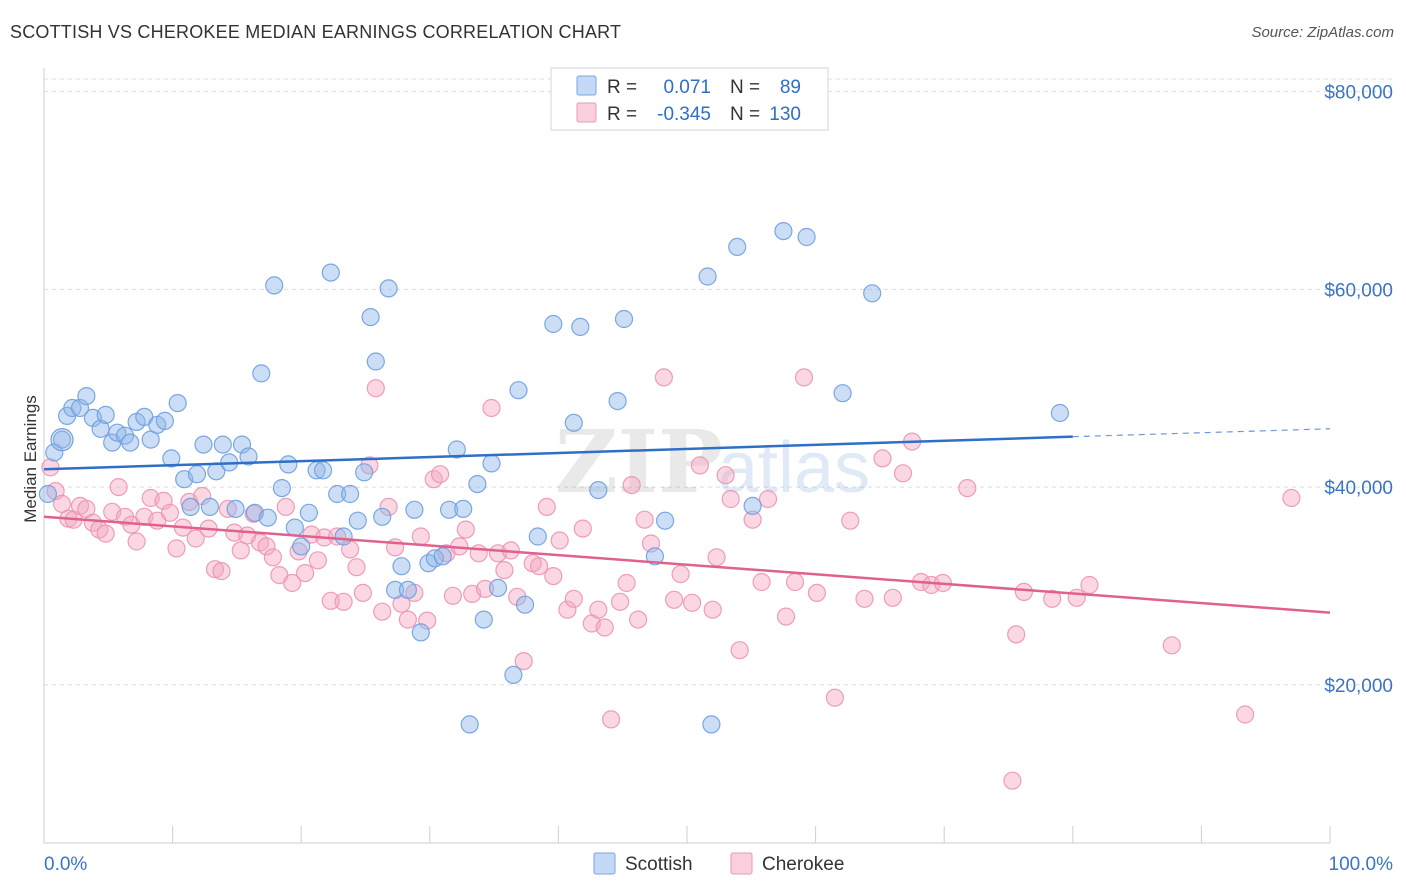 The height and width of the screenshot is (892, 1406). Describe the element at coordinates (1361, 864) in the screenshot. I see `x-tick-label-1: 100.0%` at that location.